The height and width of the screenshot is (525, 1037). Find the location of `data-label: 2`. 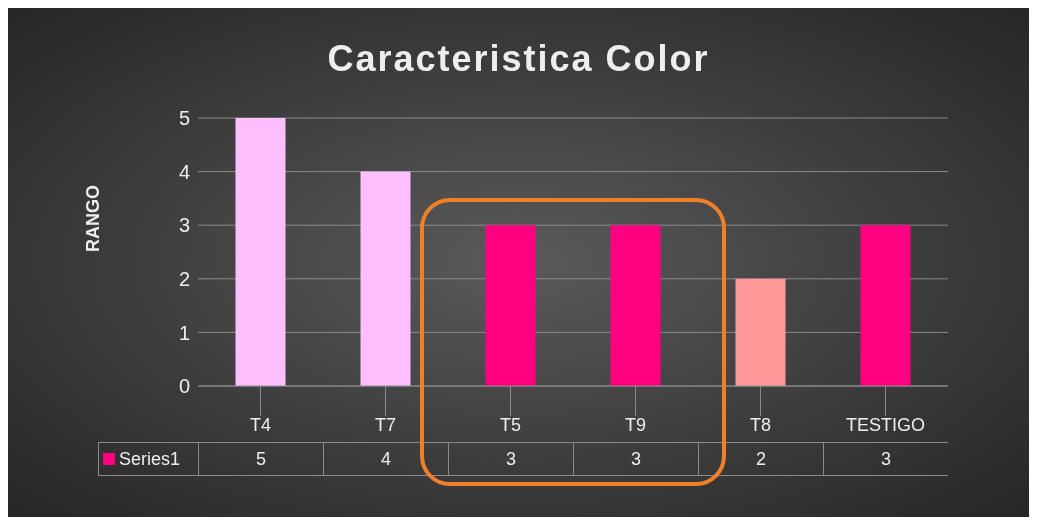

data-label: 2 is located at coordinates (760, 459).